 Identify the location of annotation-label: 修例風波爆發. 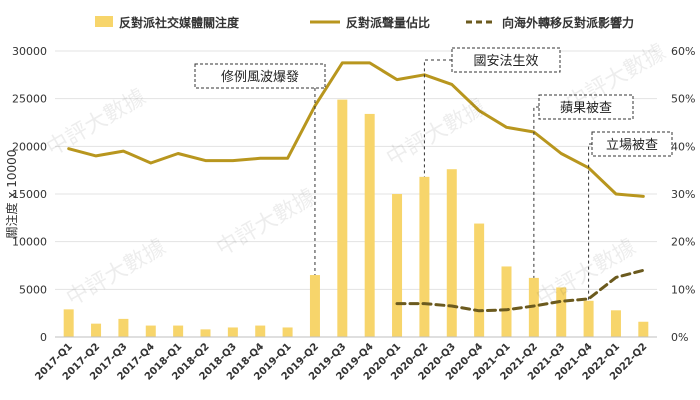
(260, 77).